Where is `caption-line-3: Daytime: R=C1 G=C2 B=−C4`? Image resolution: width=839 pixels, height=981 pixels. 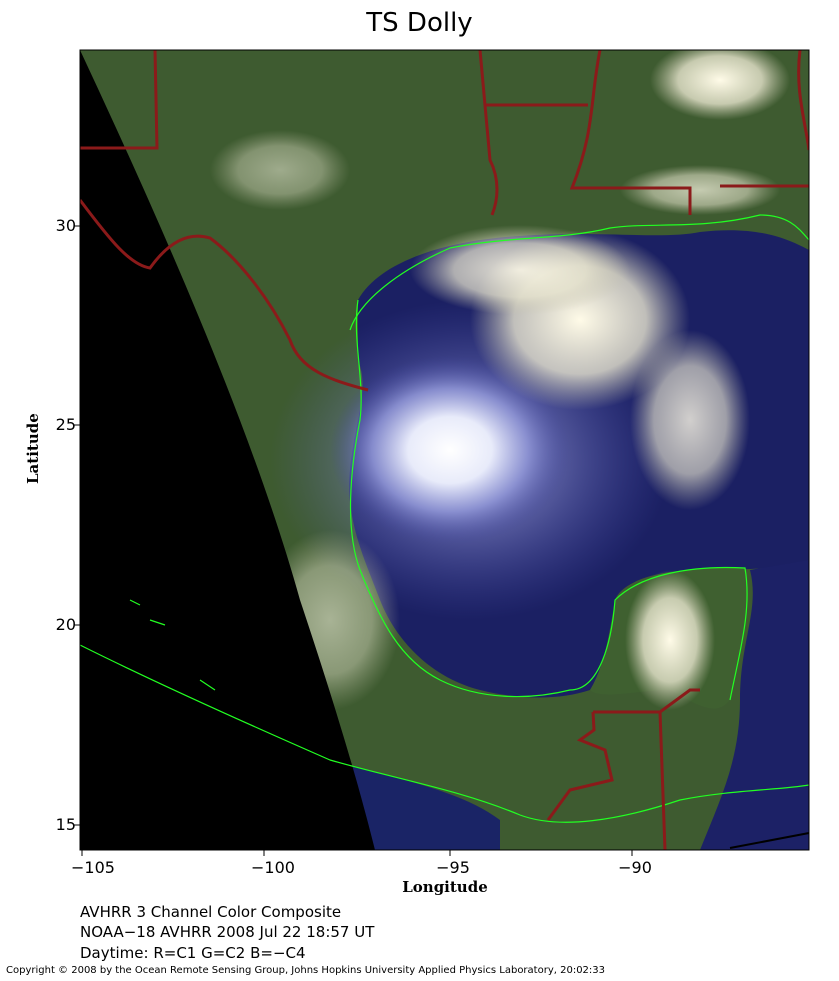
caption-line-3: Daytime: R=C1 G=C2 B=−C4 is located at coordinates (193, 953).